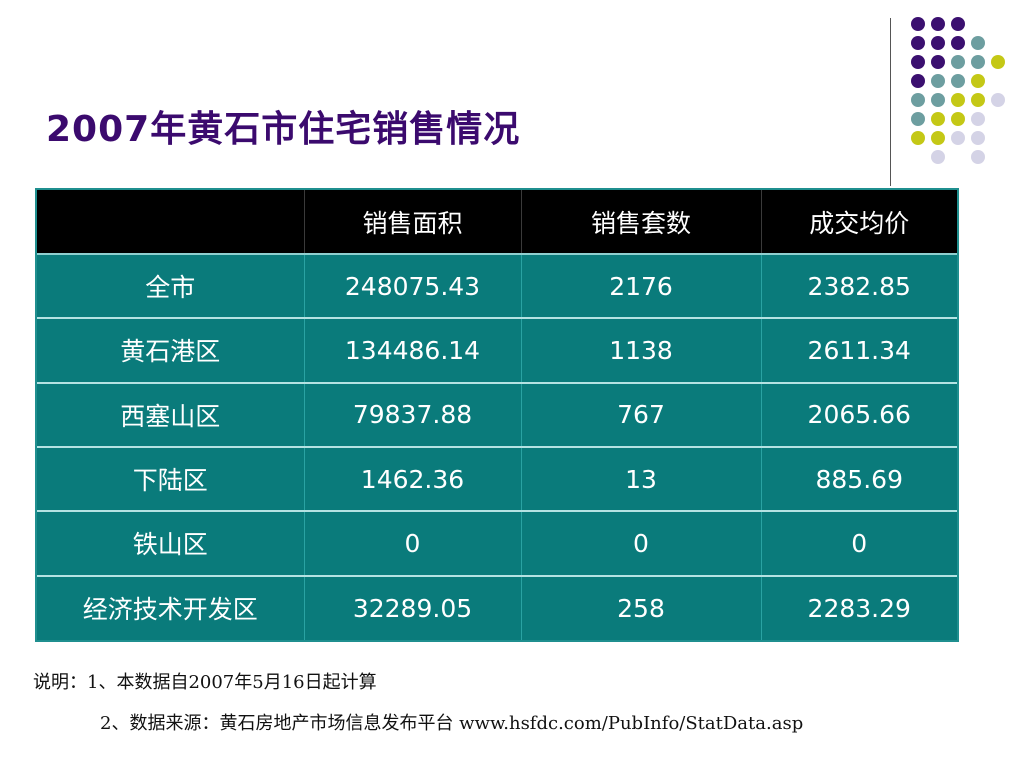  What do you see at coordinates (413, 285) in the screenshot?
I see `area-cell: 248075.43` at bounding box center [413, 285].